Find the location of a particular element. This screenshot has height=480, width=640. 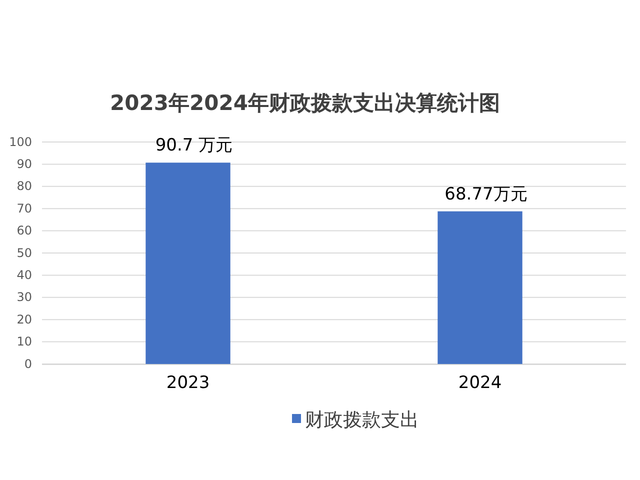

y-tick-label: 100 is located at coordinates (20, 141).